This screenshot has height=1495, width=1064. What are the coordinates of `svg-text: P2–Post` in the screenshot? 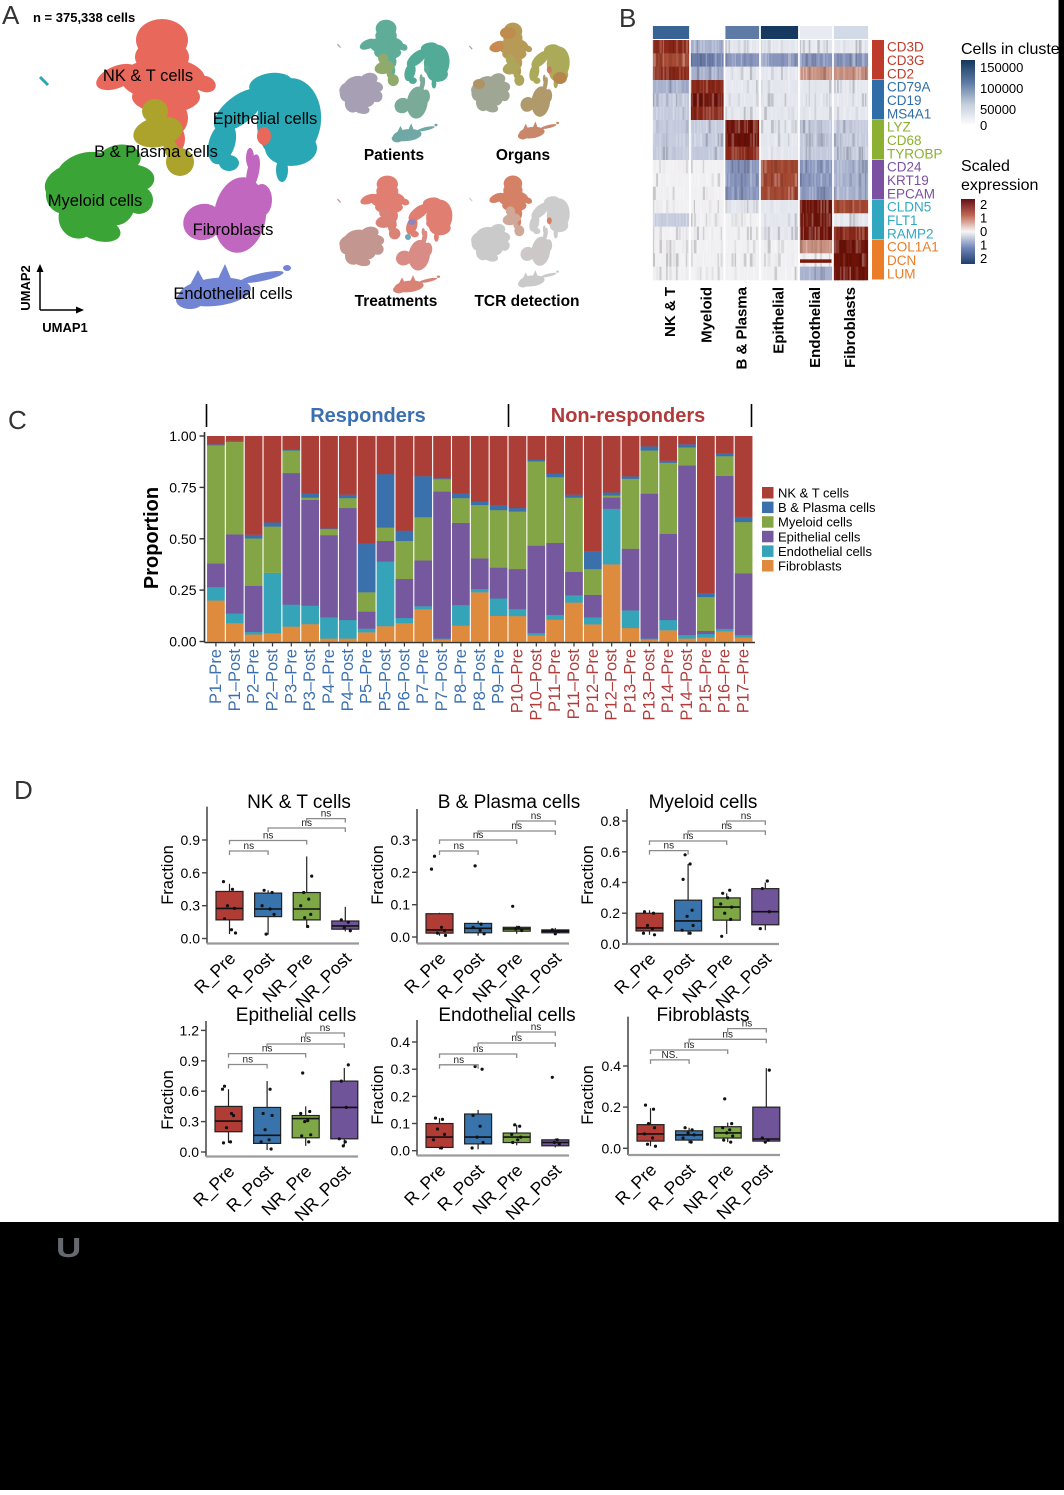 It's located at (273, 680).